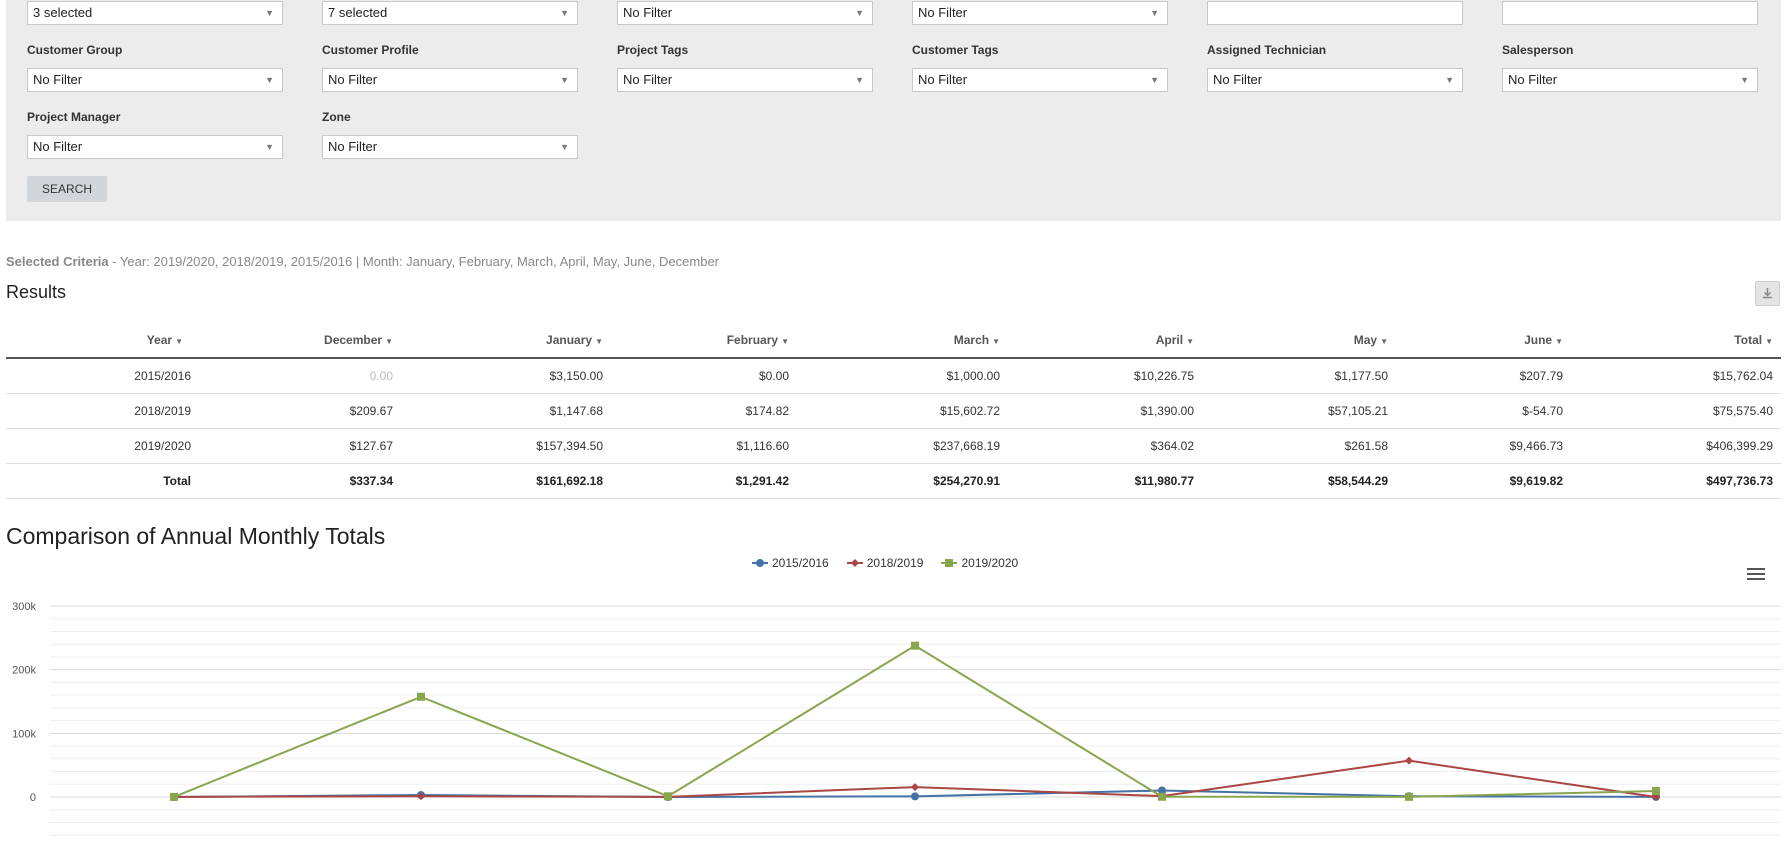  Describe the element at coordinates (955, 50) in the screenshot. I see `customer-tags-label: Customer Tags` at that location.